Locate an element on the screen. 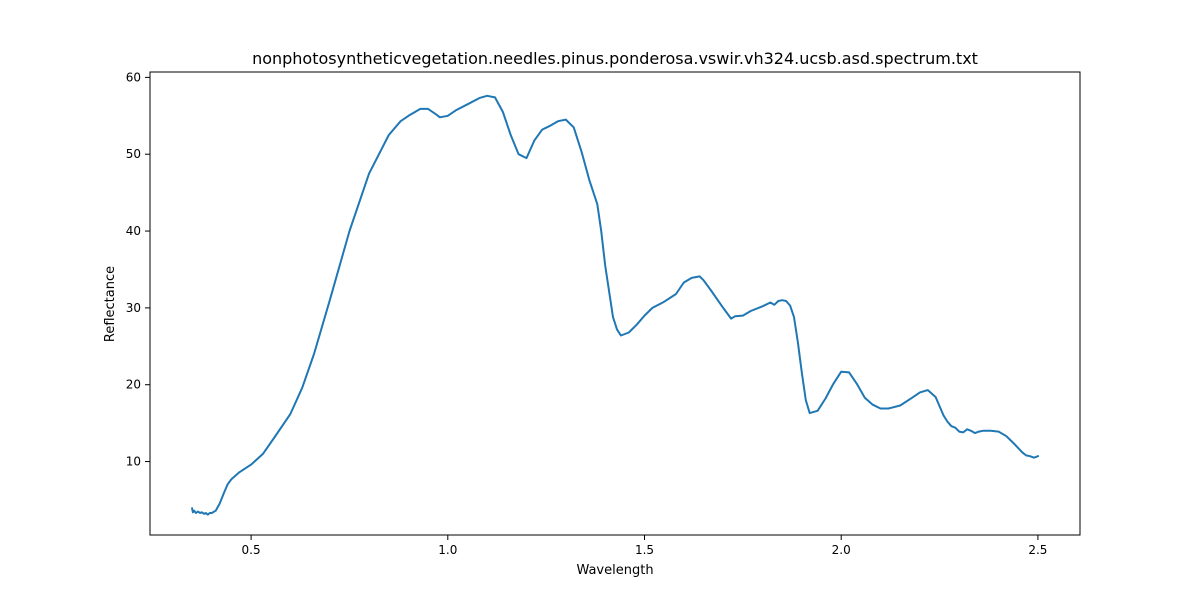 Image resolution: width=1200 pixels, height=600 pixels. y-tick-label: 20 is located at coordinates (133, 385).